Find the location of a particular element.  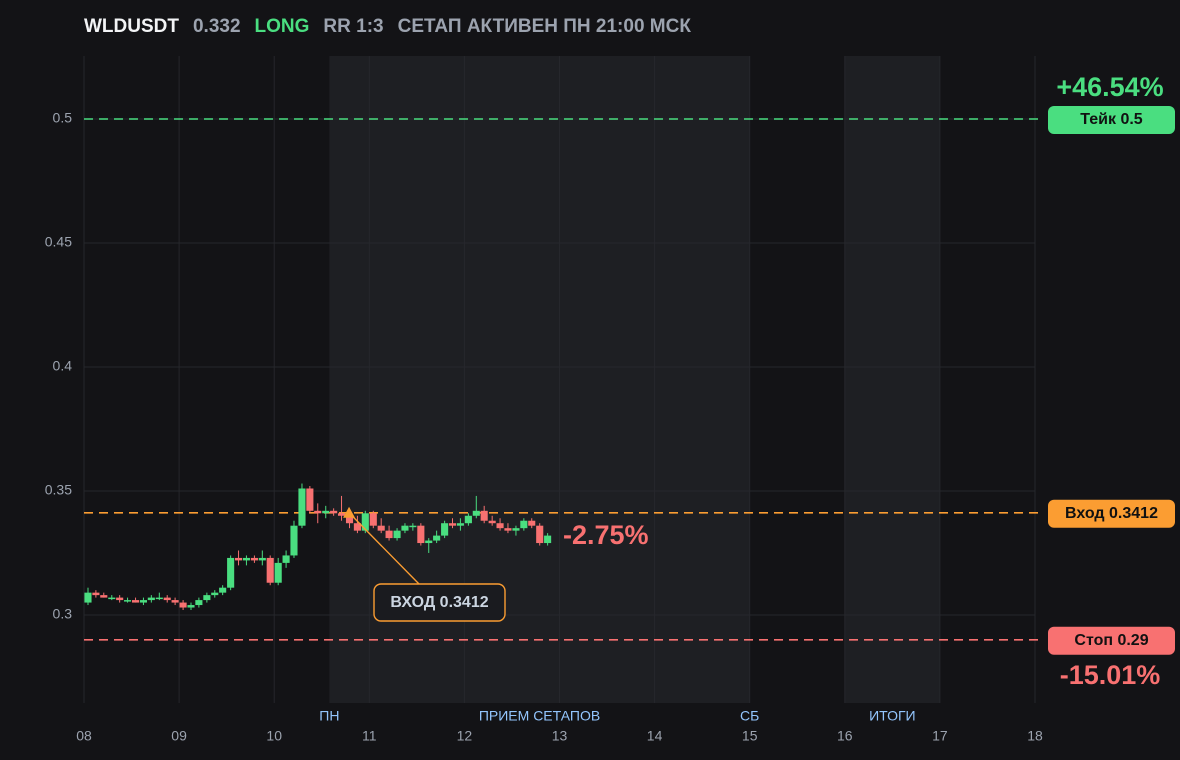

current-change: -2.75% is located at coordinates (606, 535).